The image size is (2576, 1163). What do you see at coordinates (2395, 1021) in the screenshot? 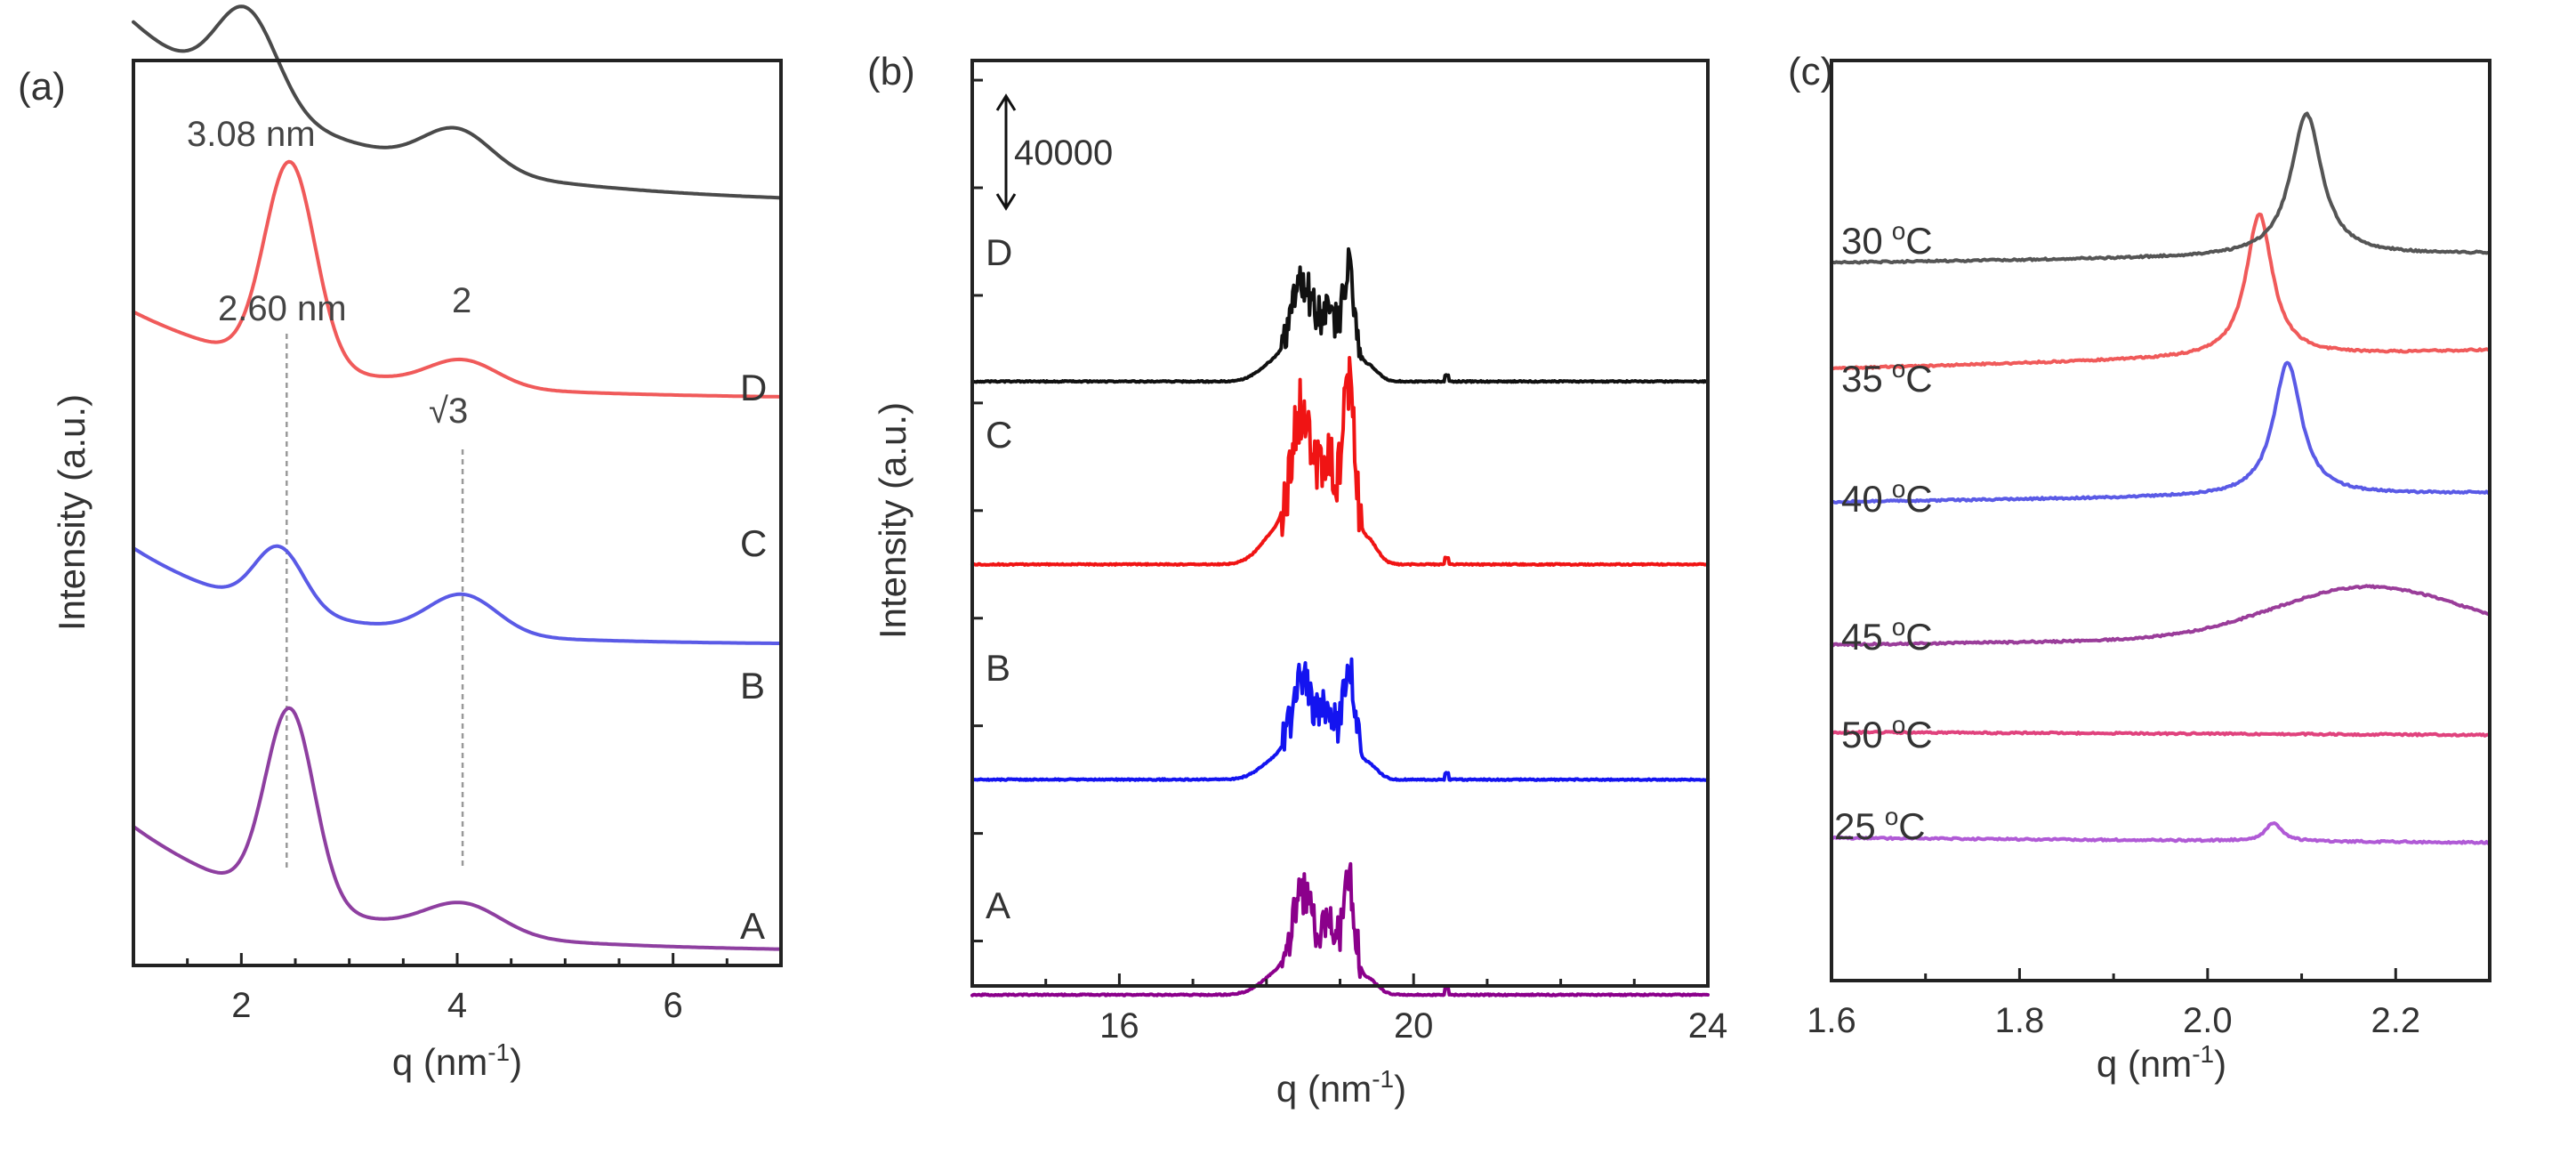
I see `c-x-tick-label: 2.2` at bounding box center [2395, 1021].